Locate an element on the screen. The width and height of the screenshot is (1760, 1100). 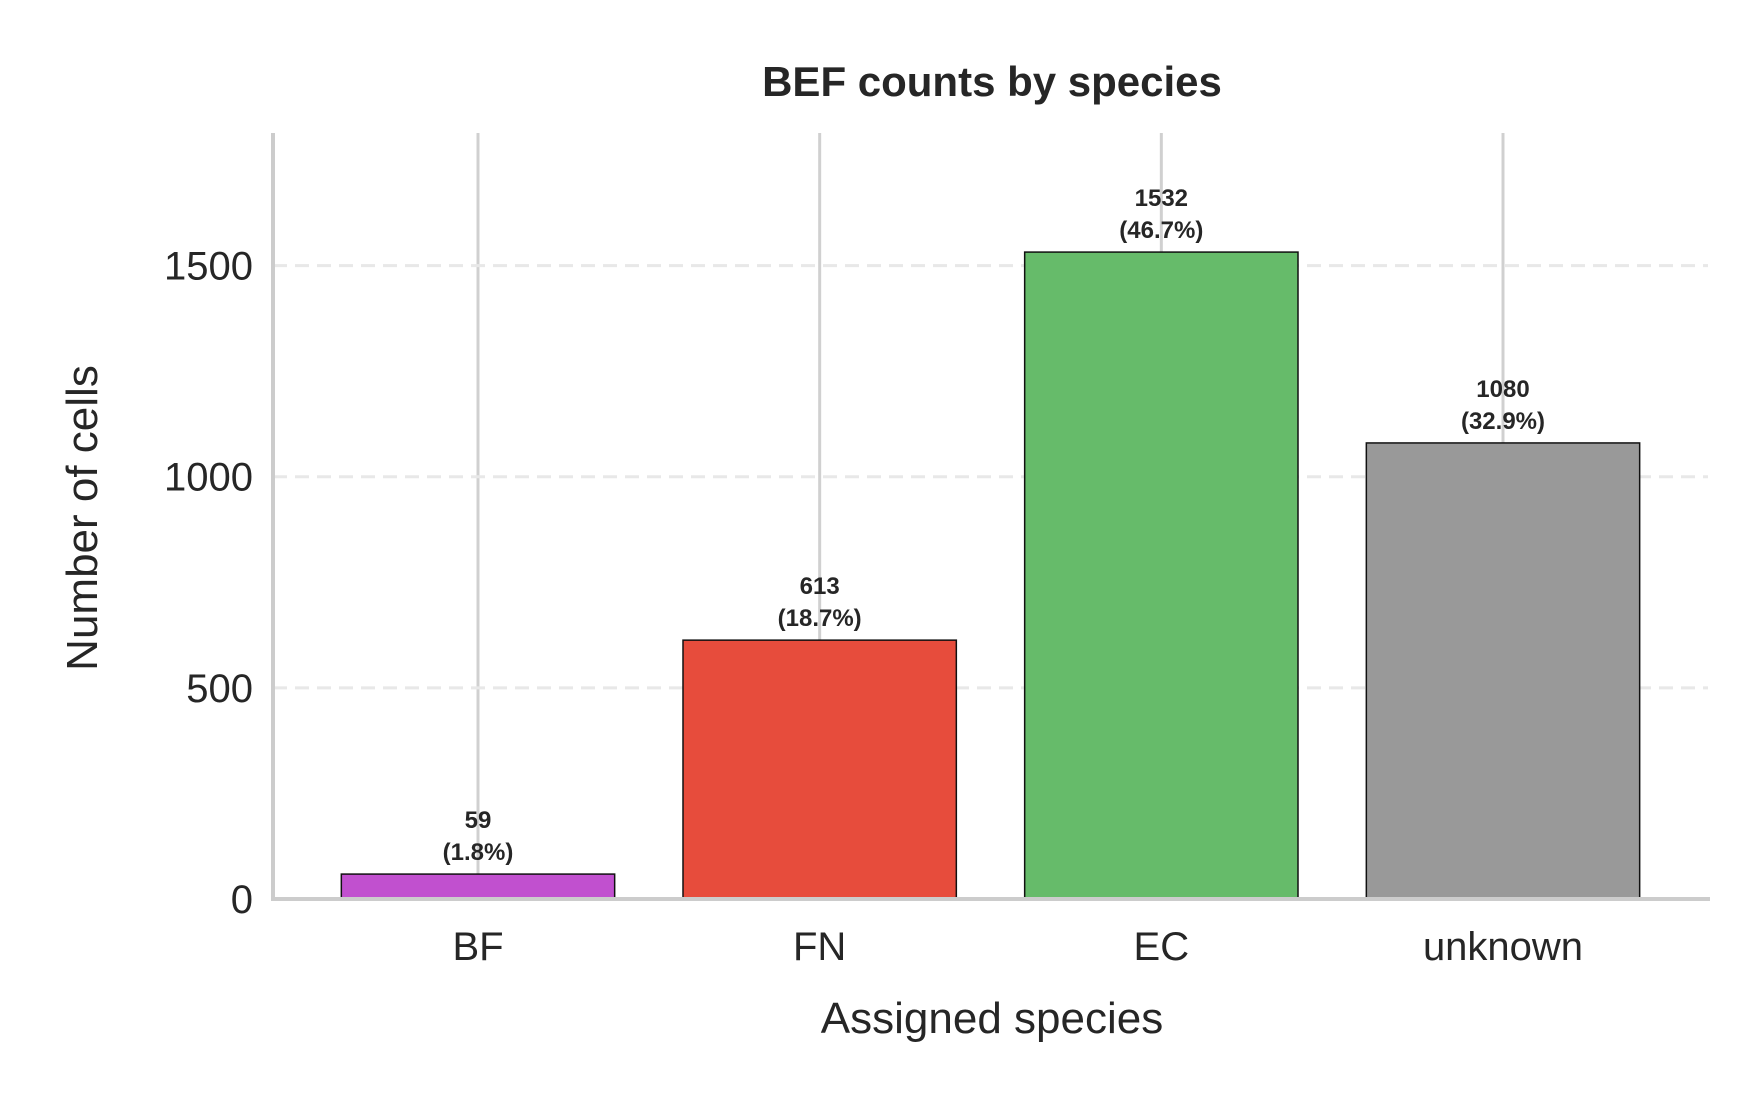
y-tick-label: 1000 is located at coordinates (208, 478).